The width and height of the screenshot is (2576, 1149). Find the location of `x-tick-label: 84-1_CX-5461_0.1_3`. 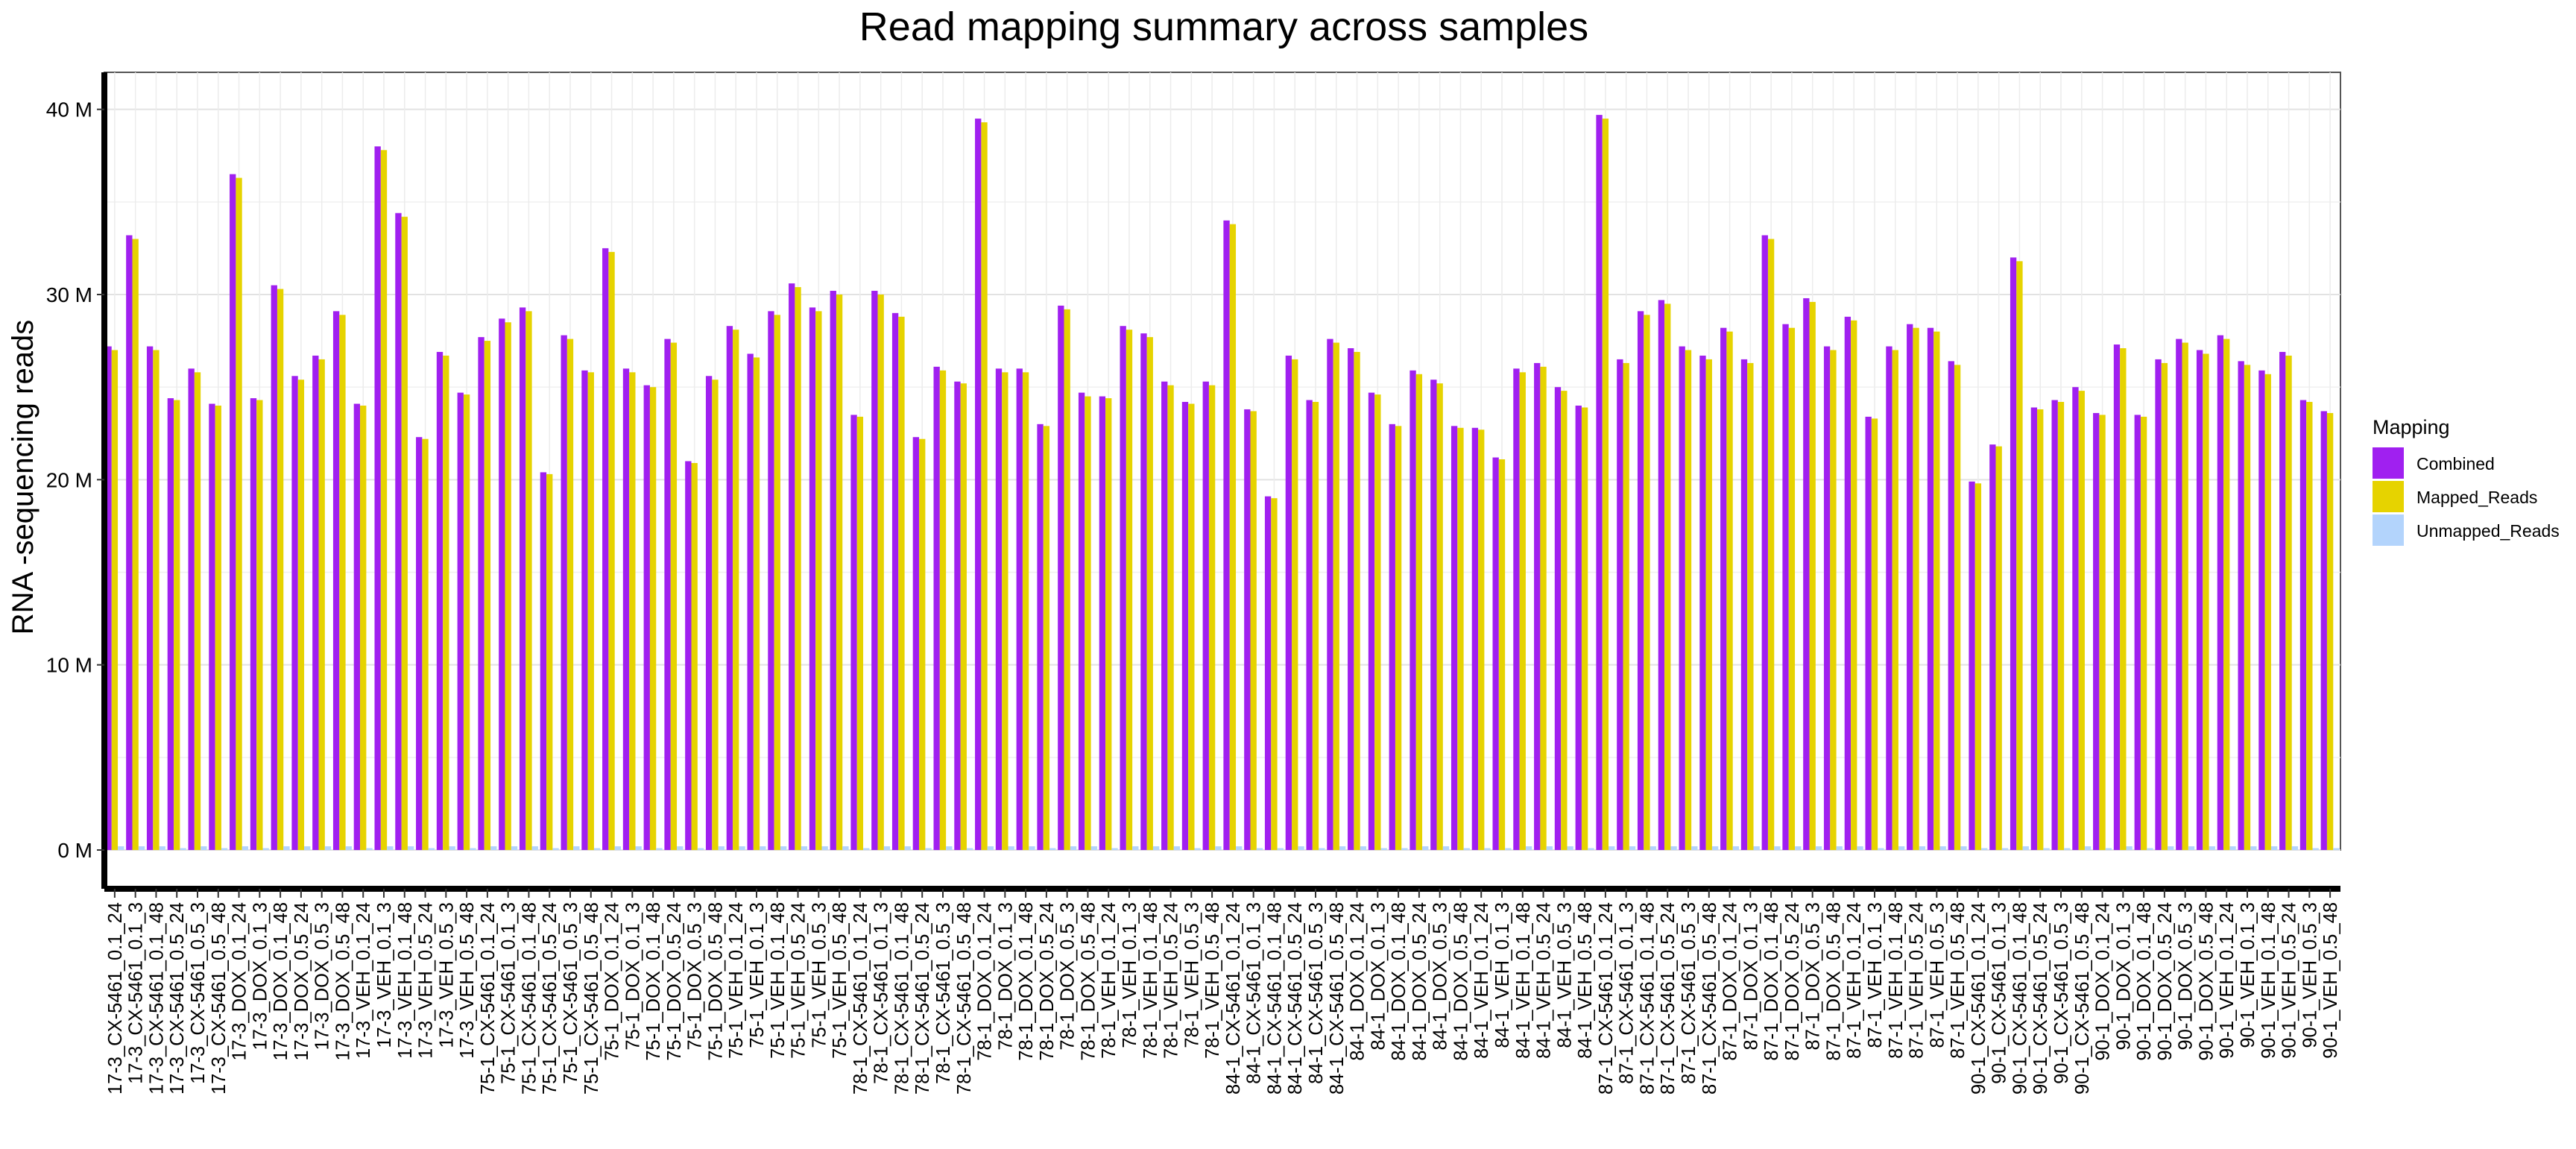

x-tick-label: 84-1_CX-5461_0.1_3 is located at coordinates (1254, 993).